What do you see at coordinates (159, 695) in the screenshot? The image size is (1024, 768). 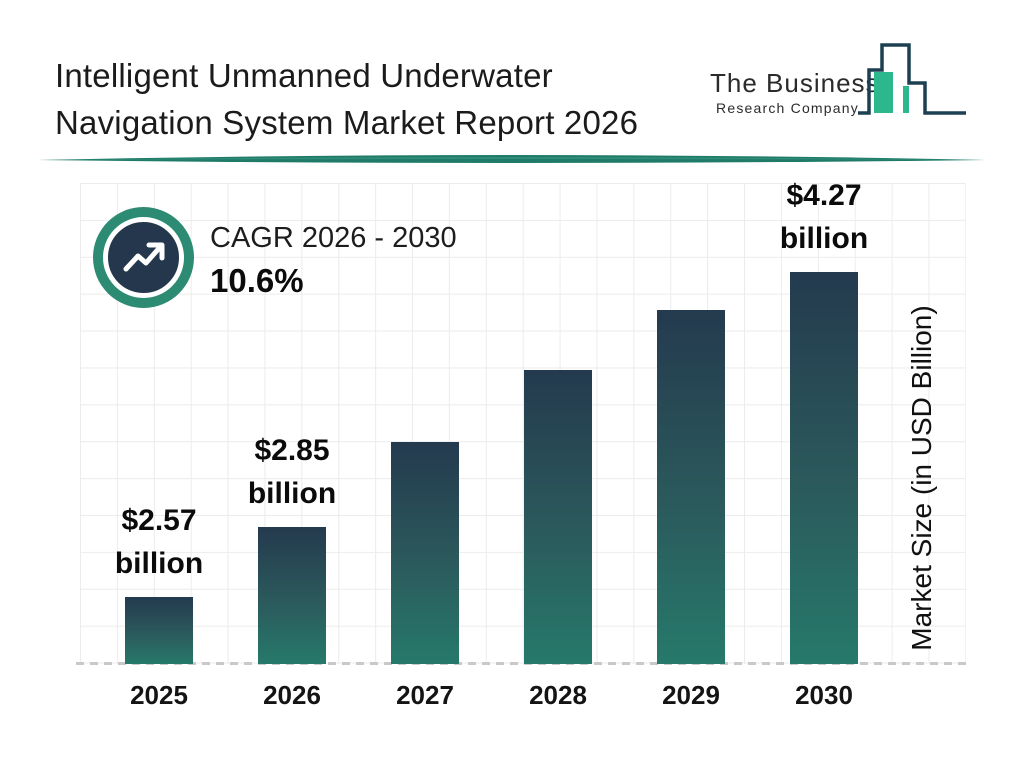 I see `x-axis-label-2025: 2025` at bounding box center [159, 695].